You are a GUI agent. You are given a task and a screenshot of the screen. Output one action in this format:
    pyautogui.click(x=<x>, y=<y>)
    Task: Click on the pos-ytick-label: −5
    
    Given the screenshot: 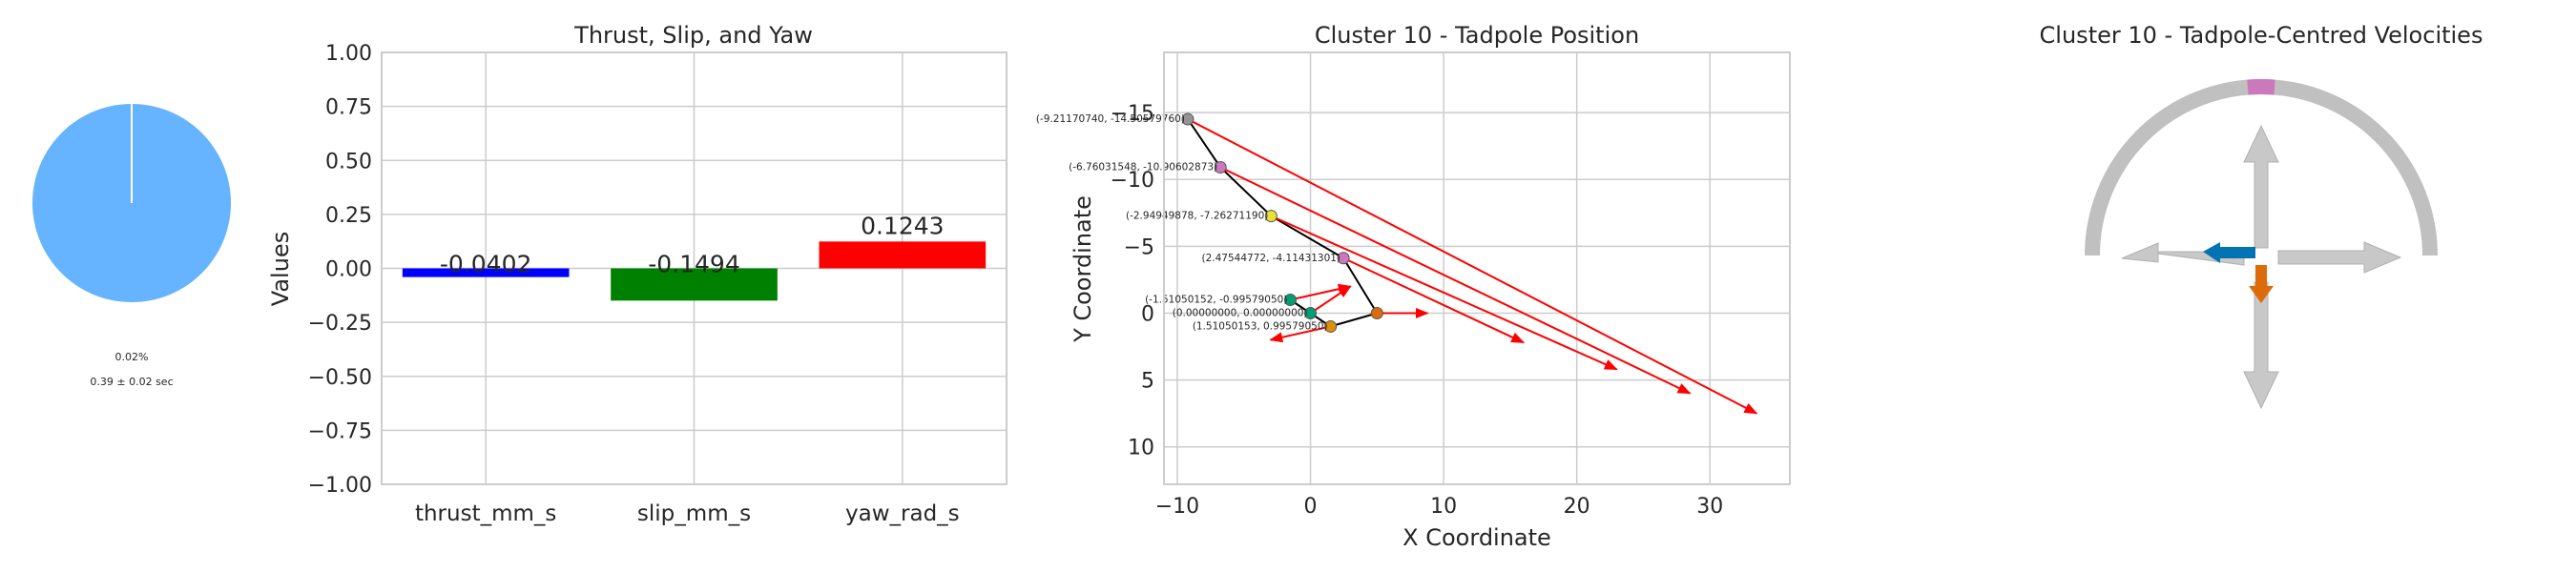 What is the action you would take?
    pyautogui.click(x=1139, y=247)
    